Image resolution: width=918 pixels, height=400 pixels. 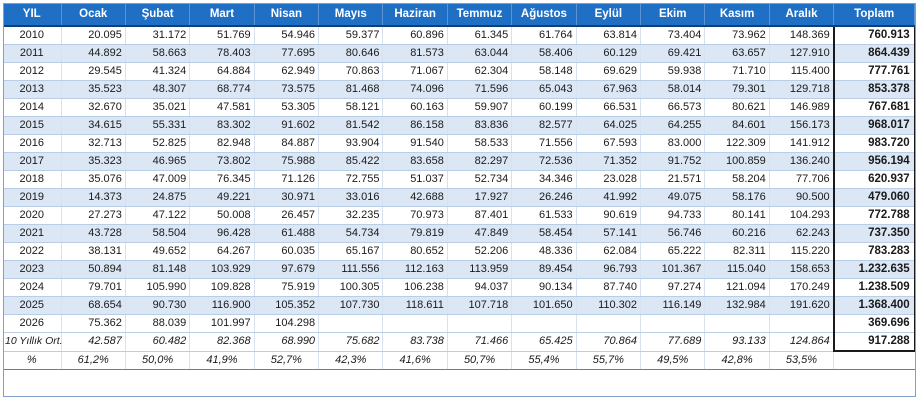 I want to click on month-value-cell: 107.718, so click(x=480, y=305).